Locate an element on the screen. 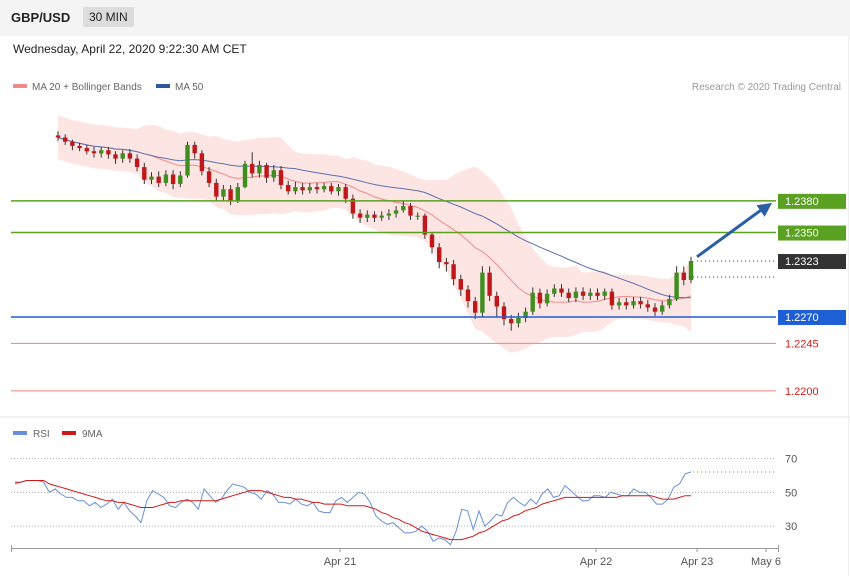 The height and width of the screenshot is (576, 850). resistance-label: 1.2350 is located at coordinates (802, 234).